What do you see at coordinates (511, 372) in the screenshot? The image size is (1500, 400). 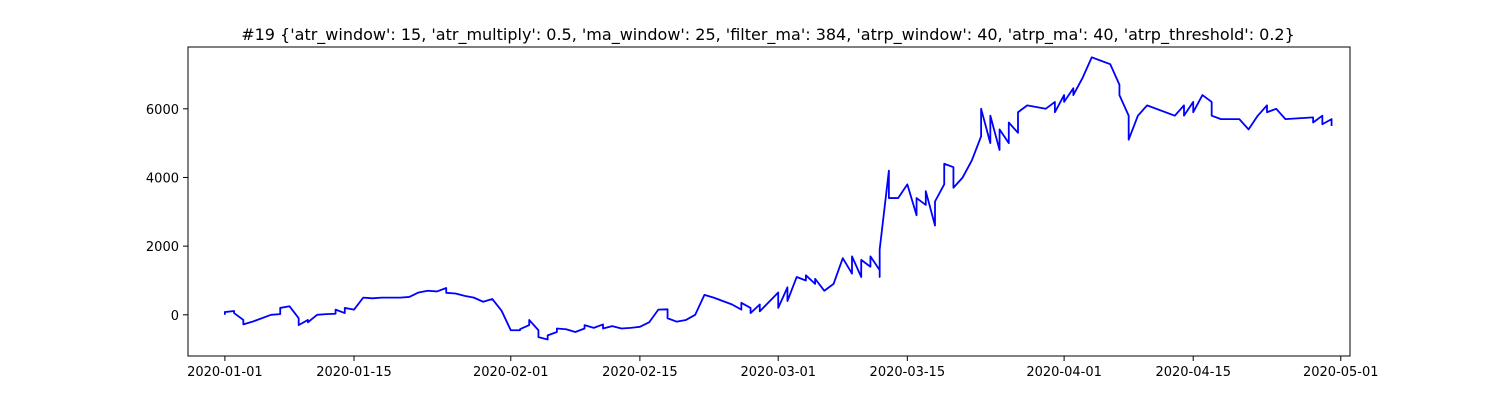 I see `x-tick-label: 2020-02-01` at bounding box center [511, 372].